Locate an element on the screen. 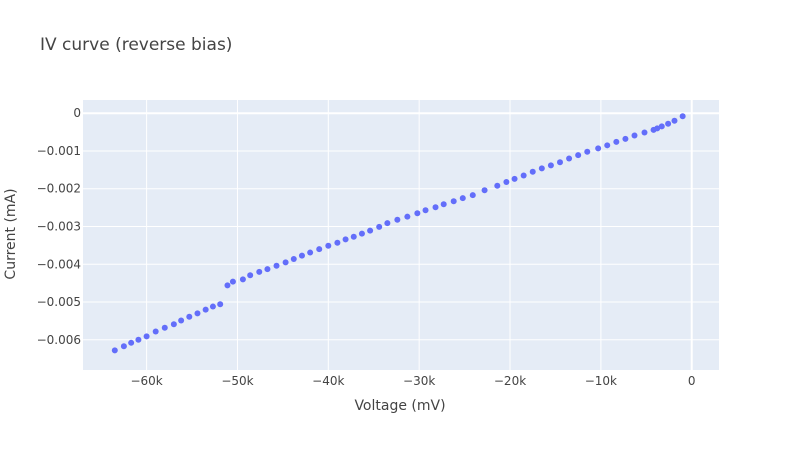  x-tick-label: −10k is located at coordinates (601, 381).